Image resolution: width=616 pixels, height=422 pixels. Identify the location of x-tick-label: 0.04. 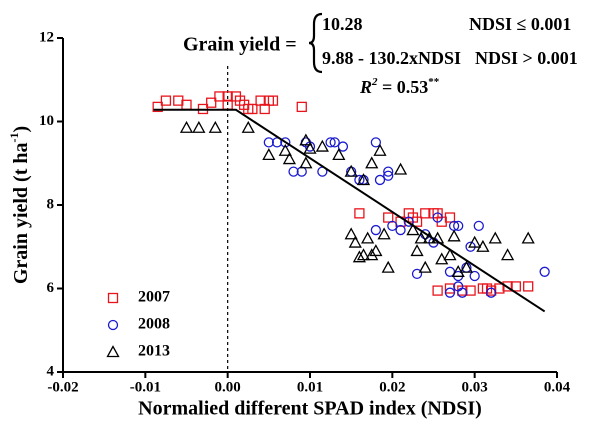
(557, 387).